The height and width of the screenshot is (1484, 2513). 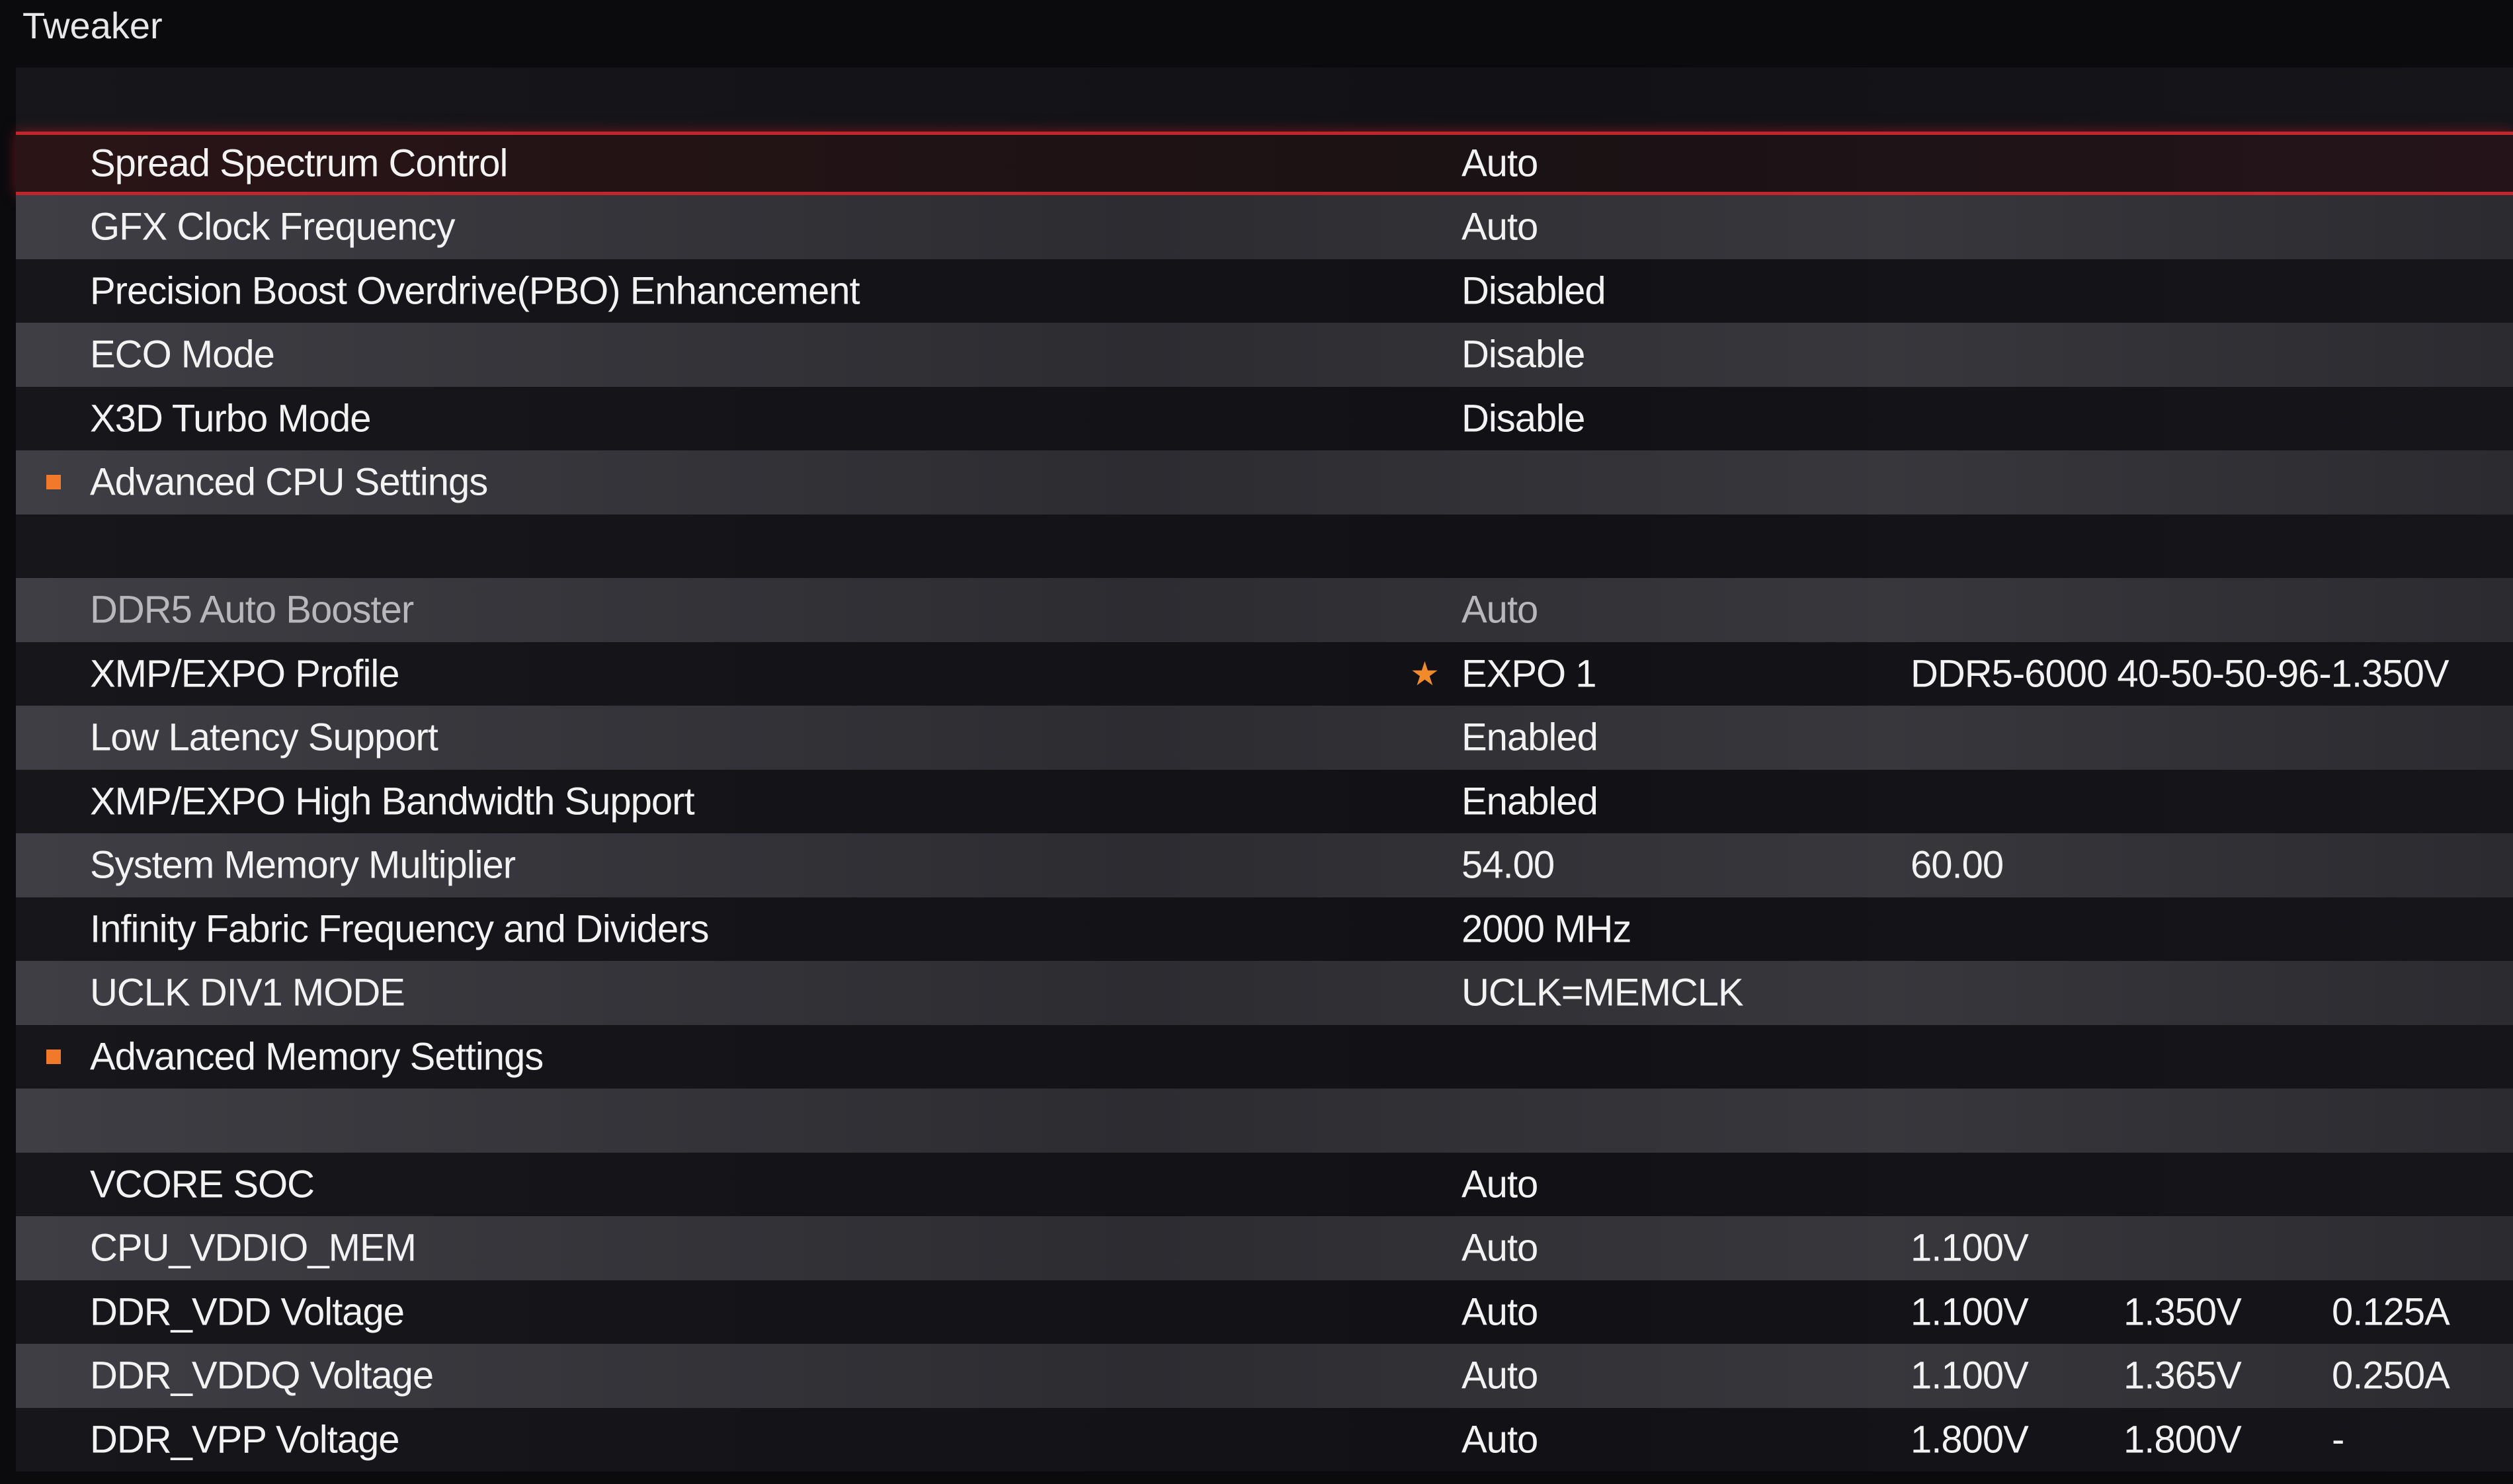 I want to click on setting-row-x3d-turbo-mode: X3D Turbo Mode Disable, so click(x=1264, y=418).